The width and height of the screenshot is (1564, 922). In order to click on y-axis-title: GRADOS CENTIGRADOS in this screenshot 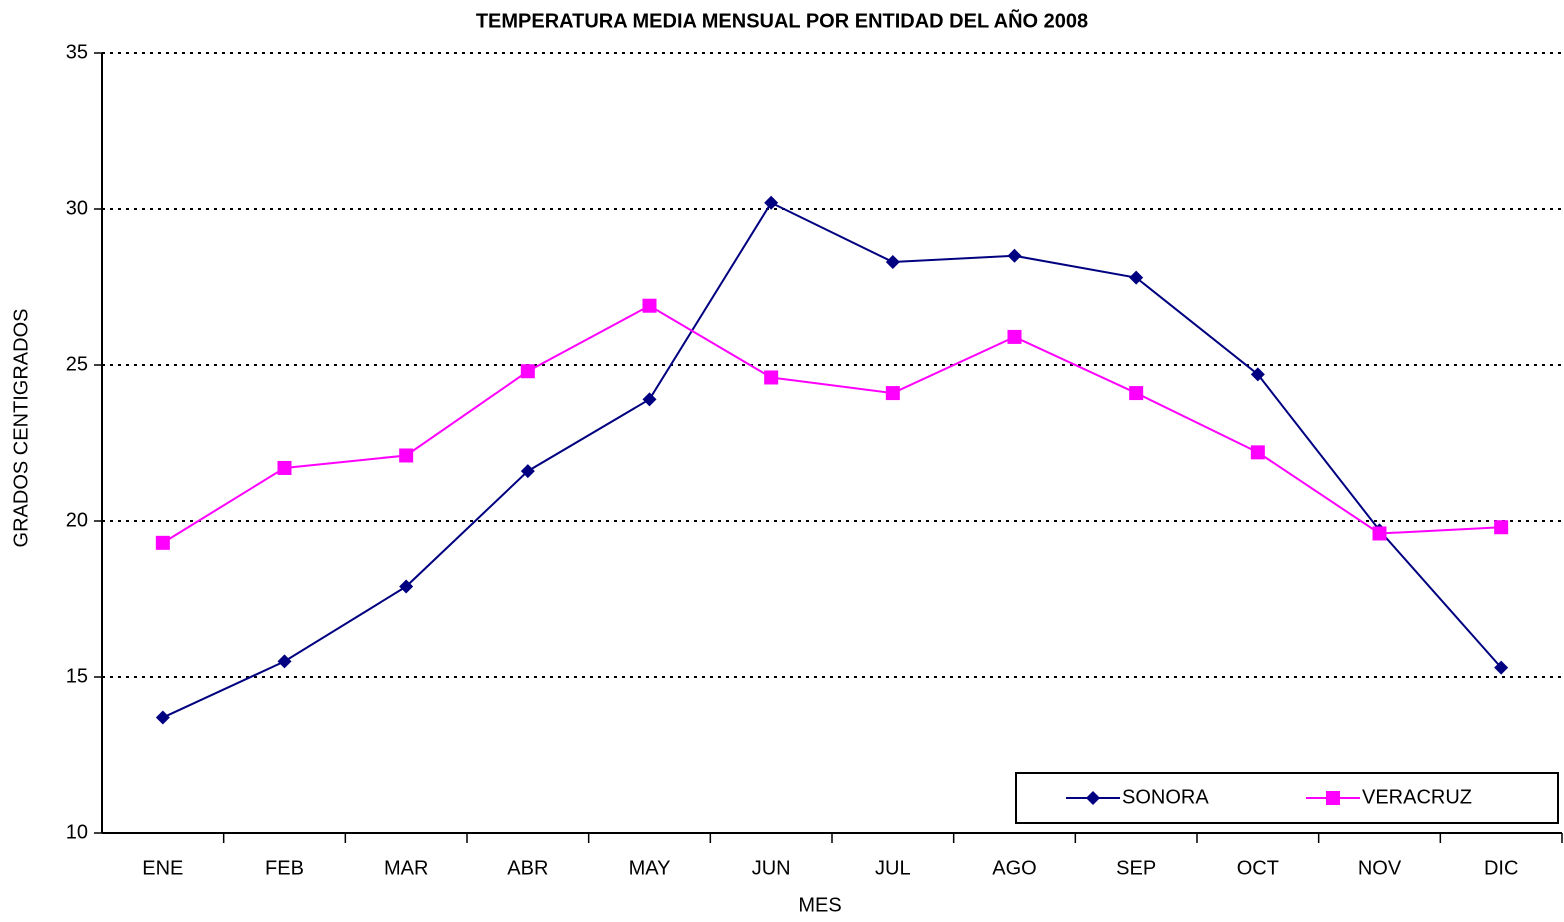, I will do `click(21, 428)`.